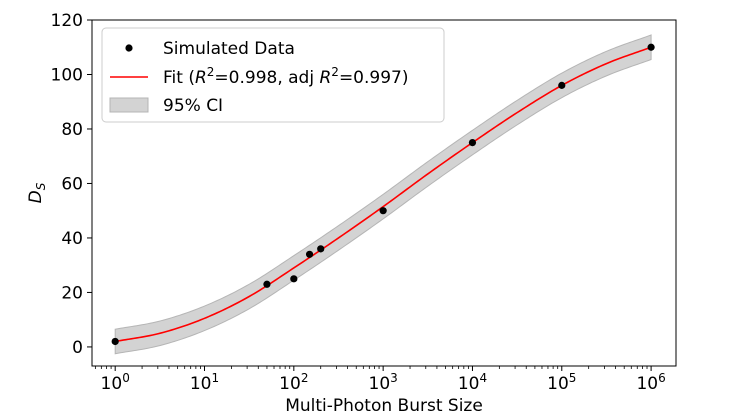  Describe the element at coordinates (472, 382) in the screenshot. I see `x-tick-label: 10⁴` at that location.